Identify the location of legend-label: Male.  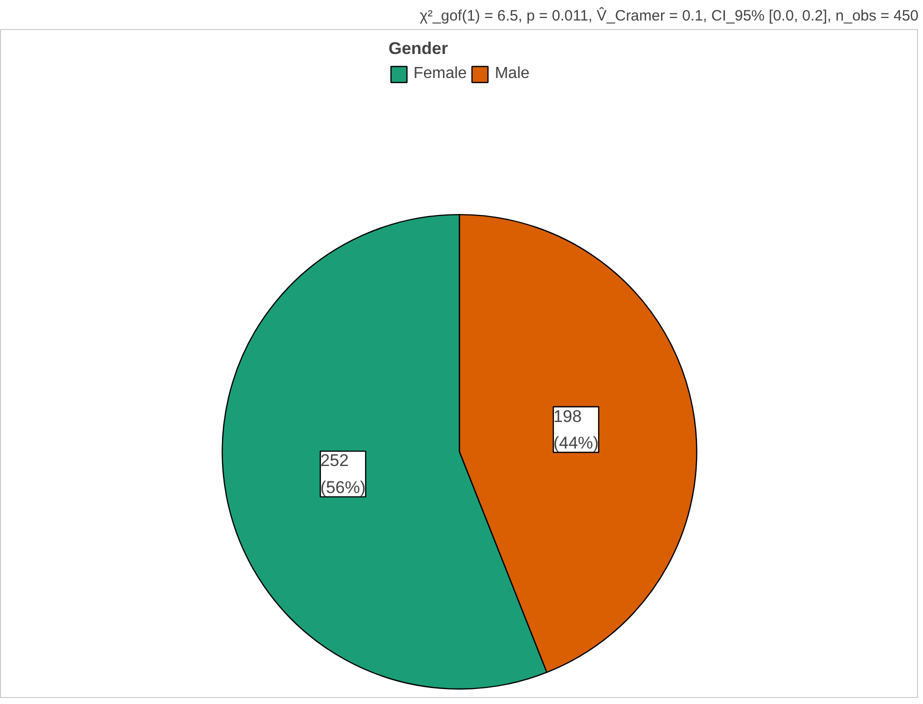
(512, 74).